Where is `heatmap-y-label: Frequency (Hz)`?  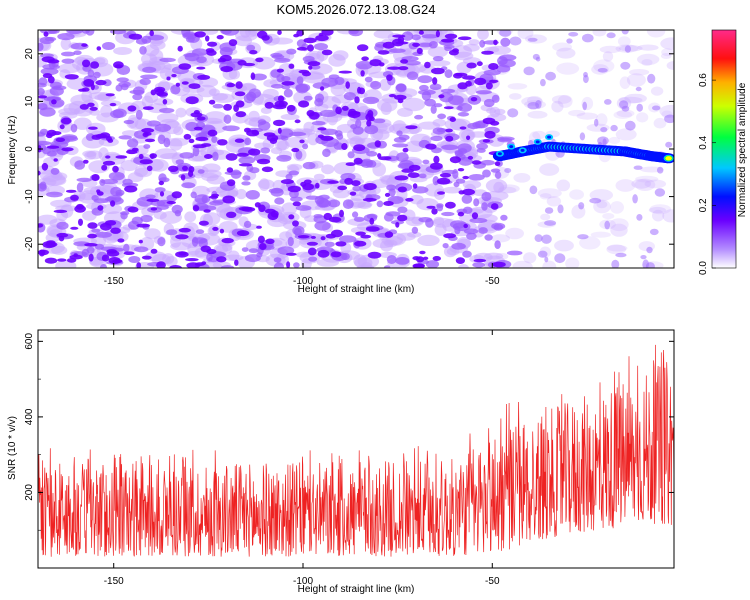
heatmap-y-label: Frequency (Hz) is located at coordinates (12, 150).